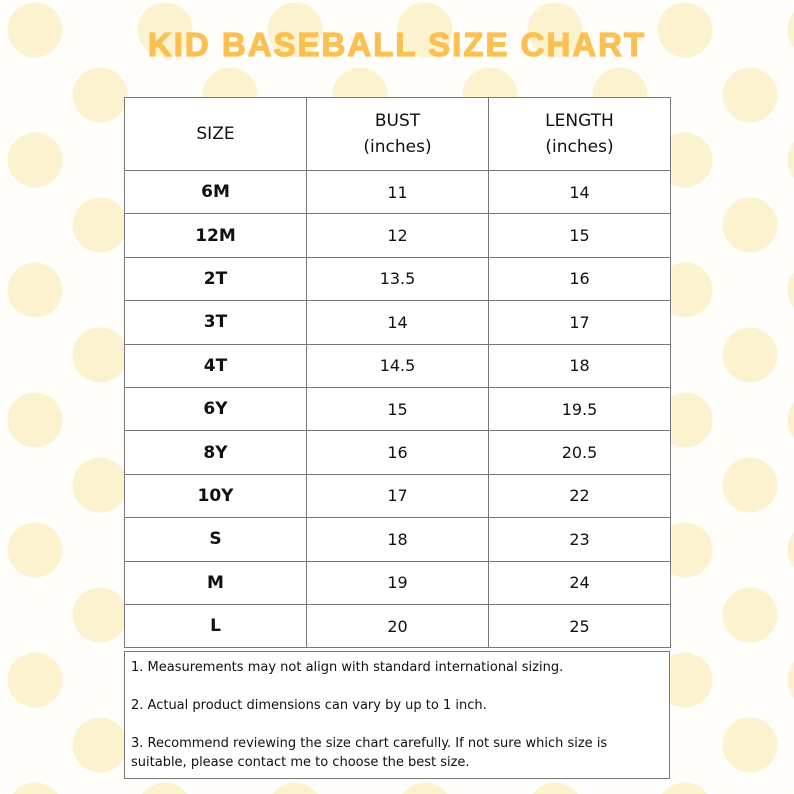 The width and height of the screenshot is (794, 794). Describe the element at coordinates (215, 322) in the screenshot. I see `size-cell: 3T` at that location.